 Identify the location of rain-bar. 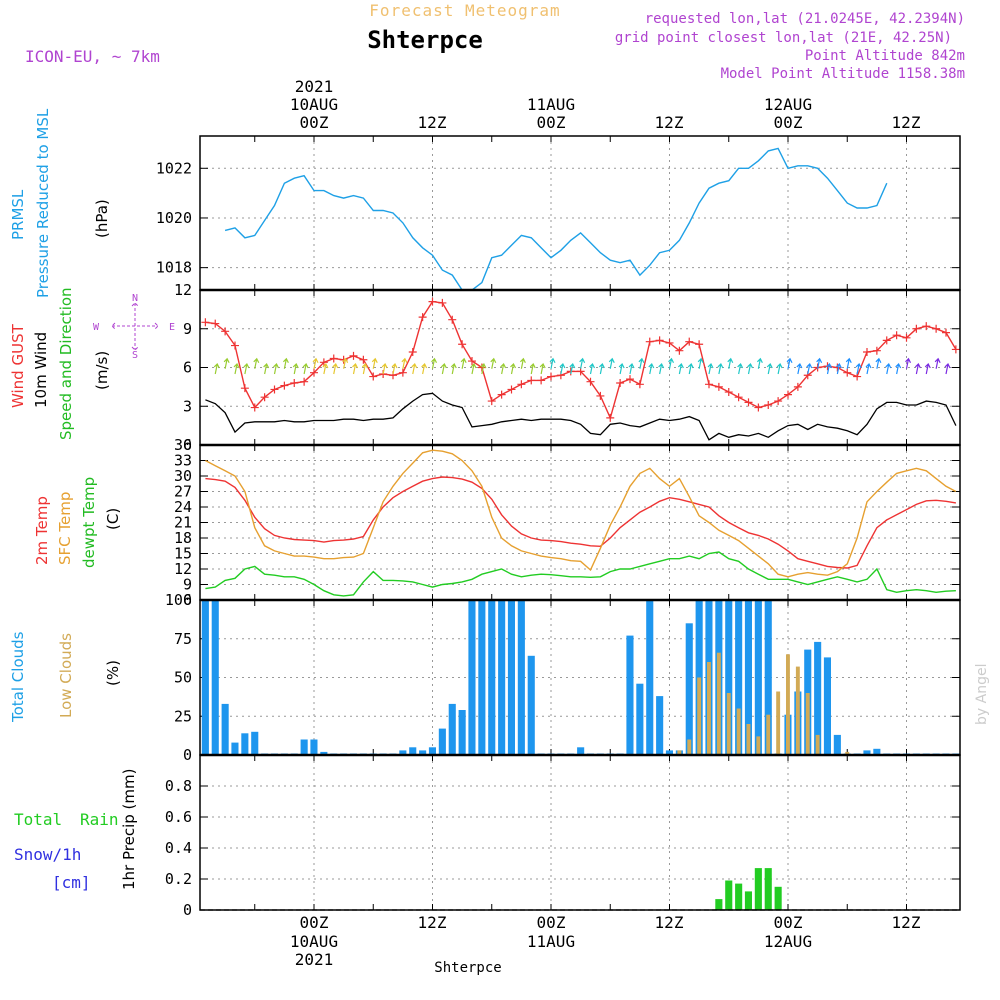
(778, 898).